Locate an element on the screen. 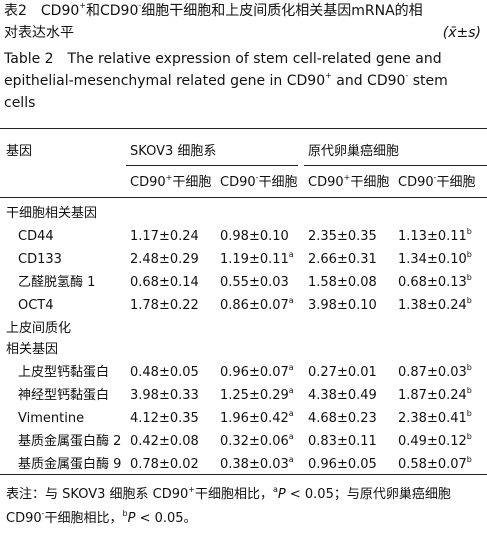 Image resolution: width=487 pixels, height=534 pixels. text-run: 3.98±0.10 is located at coordinates (342, 305).